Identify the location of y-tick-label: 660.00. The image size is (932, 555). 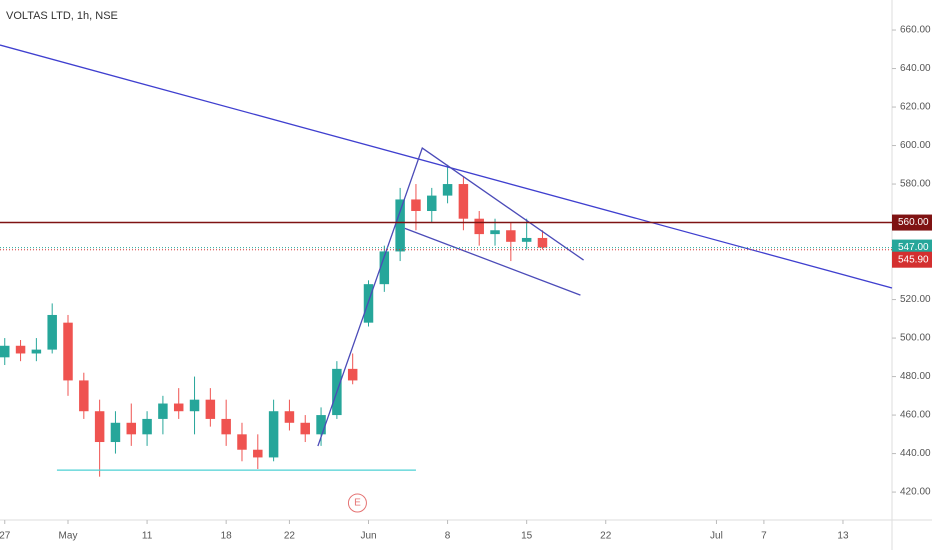
(915, 30).